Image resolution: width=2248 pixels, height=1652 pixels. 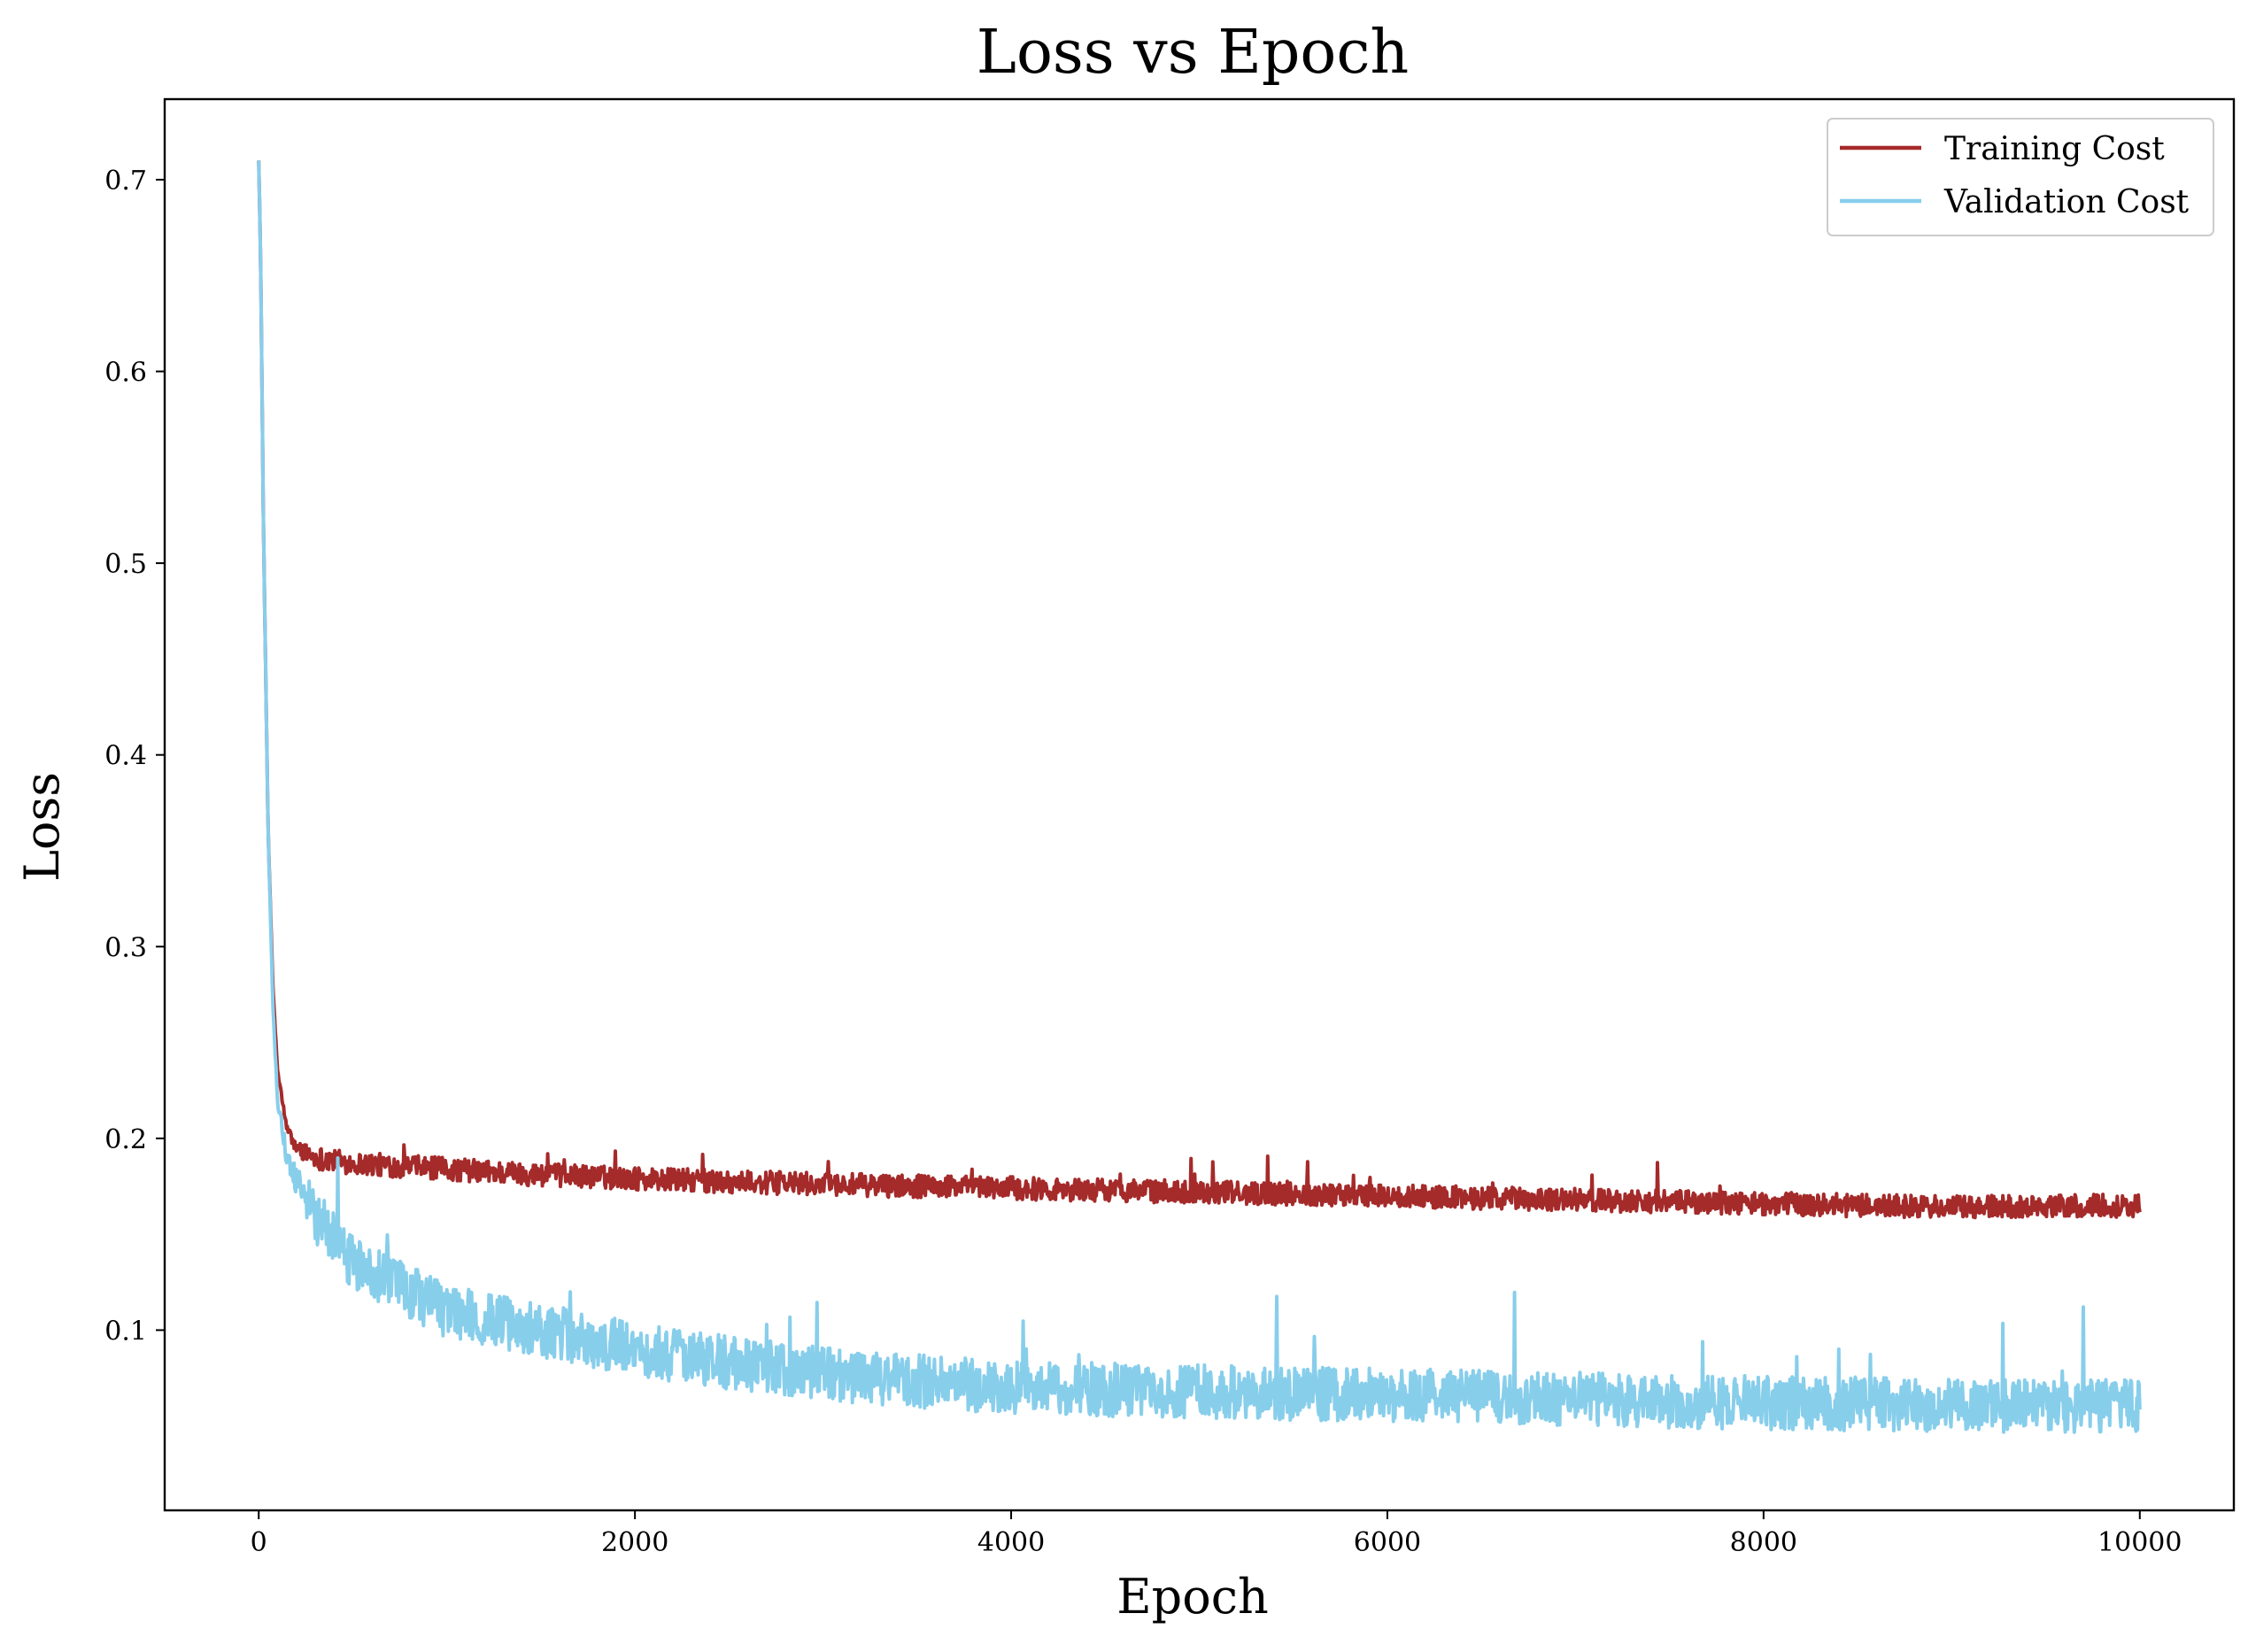 I want to click on y-tick-label: 0.5, so click(x=125, y=564).